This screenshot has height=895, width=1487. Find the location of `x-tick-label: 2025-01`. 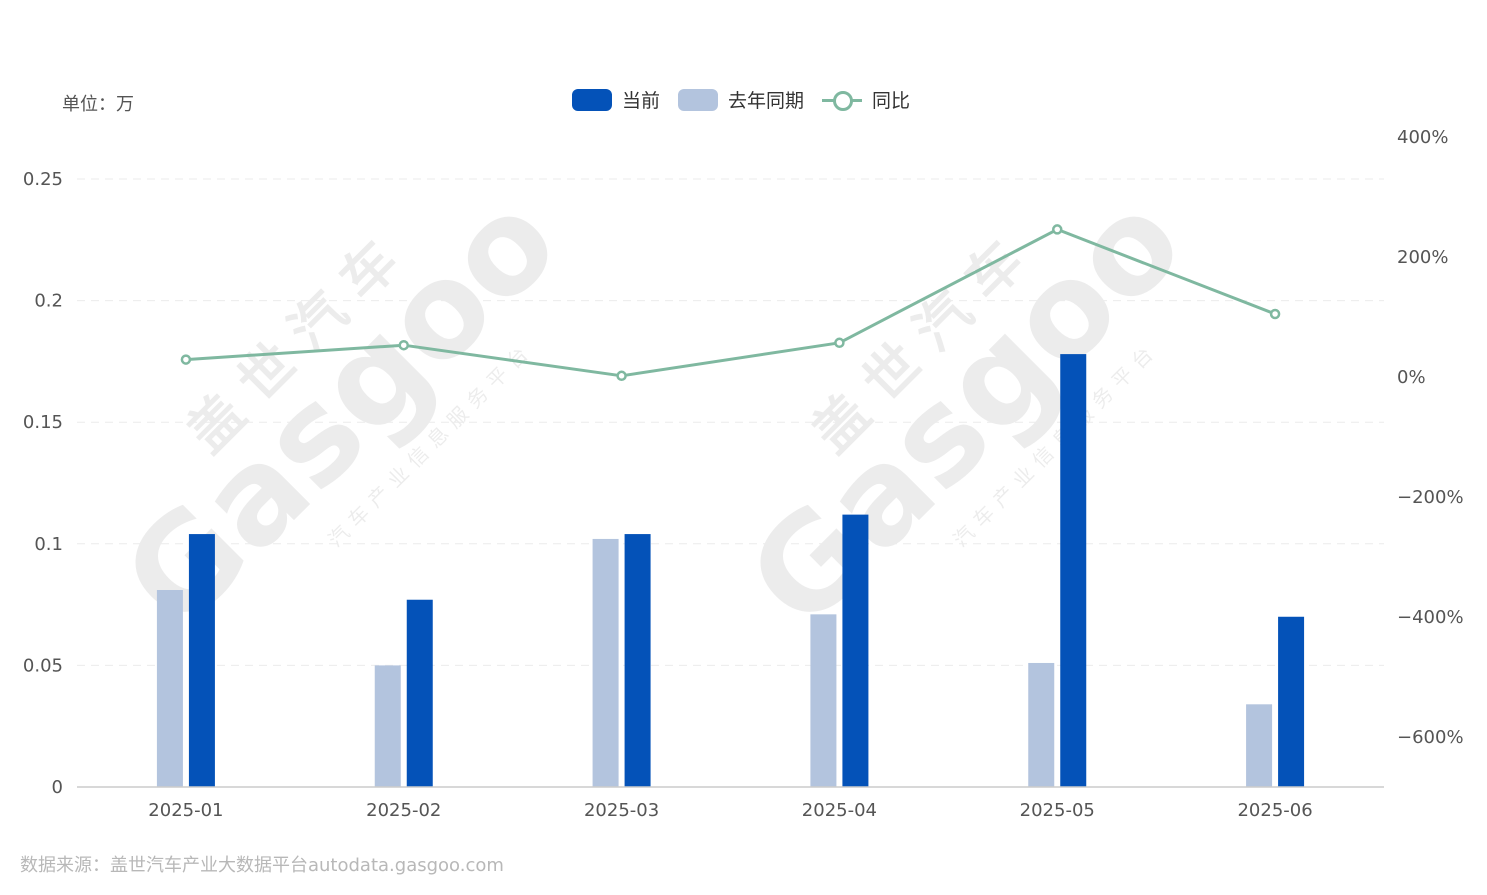

x-tick-label: 2025-01 is located at coordinates (185, 810).